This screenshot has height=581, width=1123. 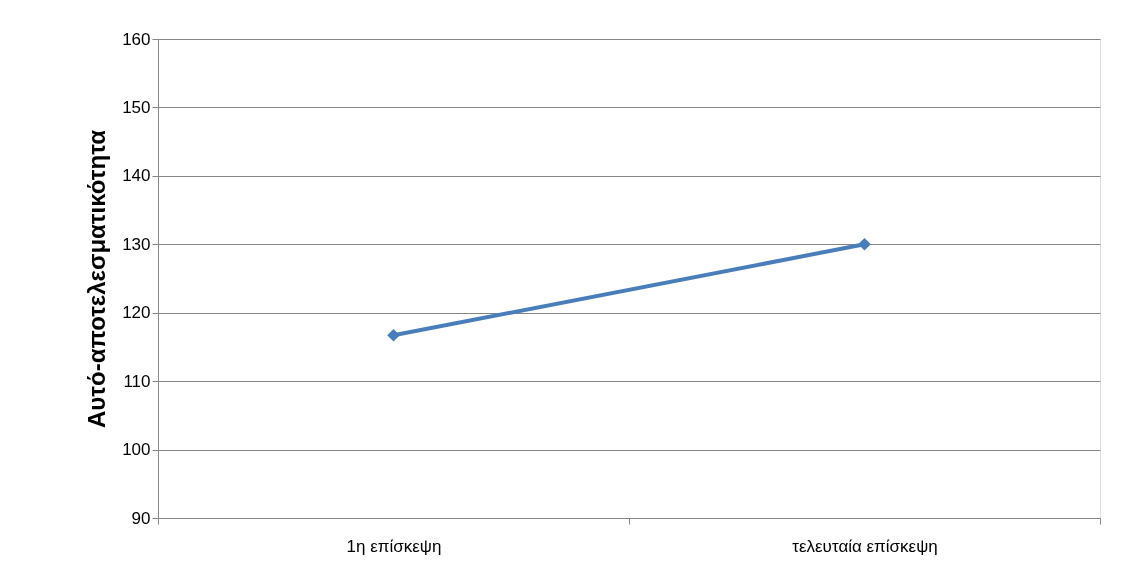 What do you see at coordinates (137, 381) in the screenshot?
I see `y-tick-label: 110` at bounding box center [137, 381].